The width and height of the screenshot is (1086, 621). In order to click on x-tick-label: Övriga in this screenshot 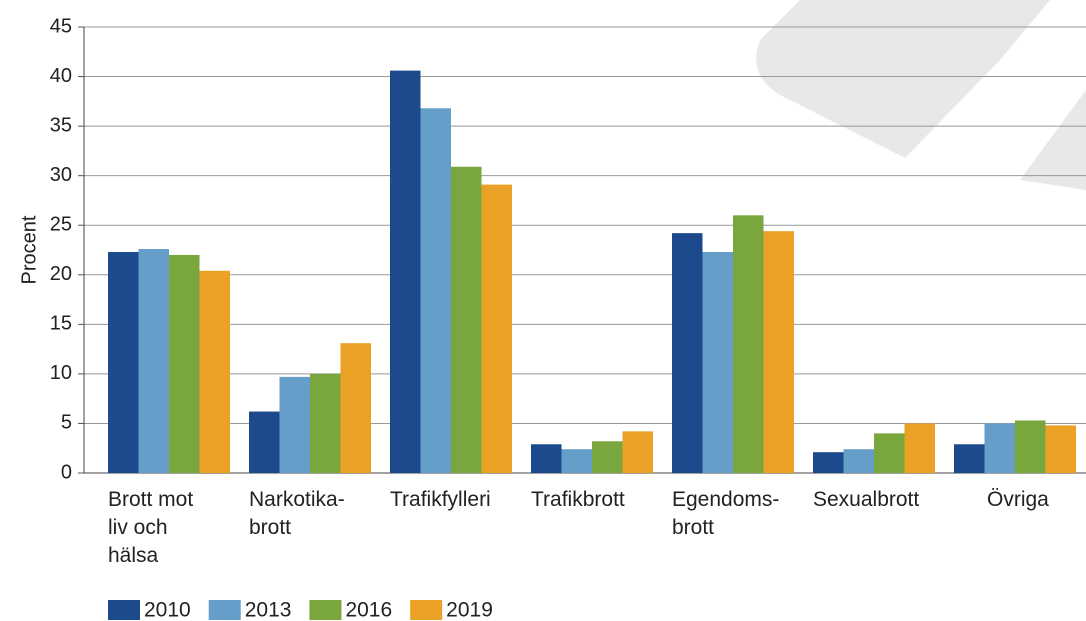, I will do `click(1018, 499)`.